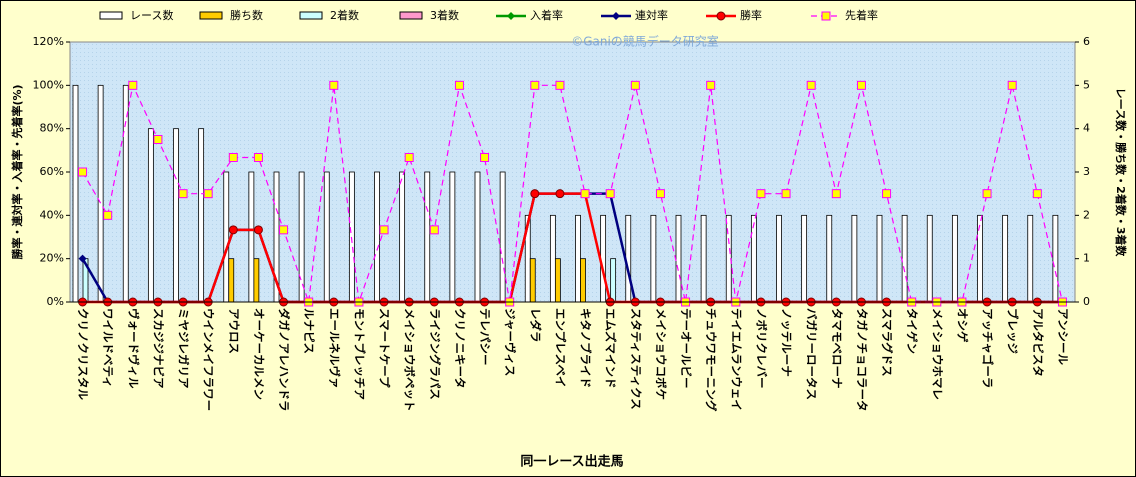 Image resolution: width=1136 pixels, height=477 pixels. What do you see at coordinates (586, 348) in the screenshot?
I see `x-tick-label: キタノブライド` at bounding box center [586, 348].